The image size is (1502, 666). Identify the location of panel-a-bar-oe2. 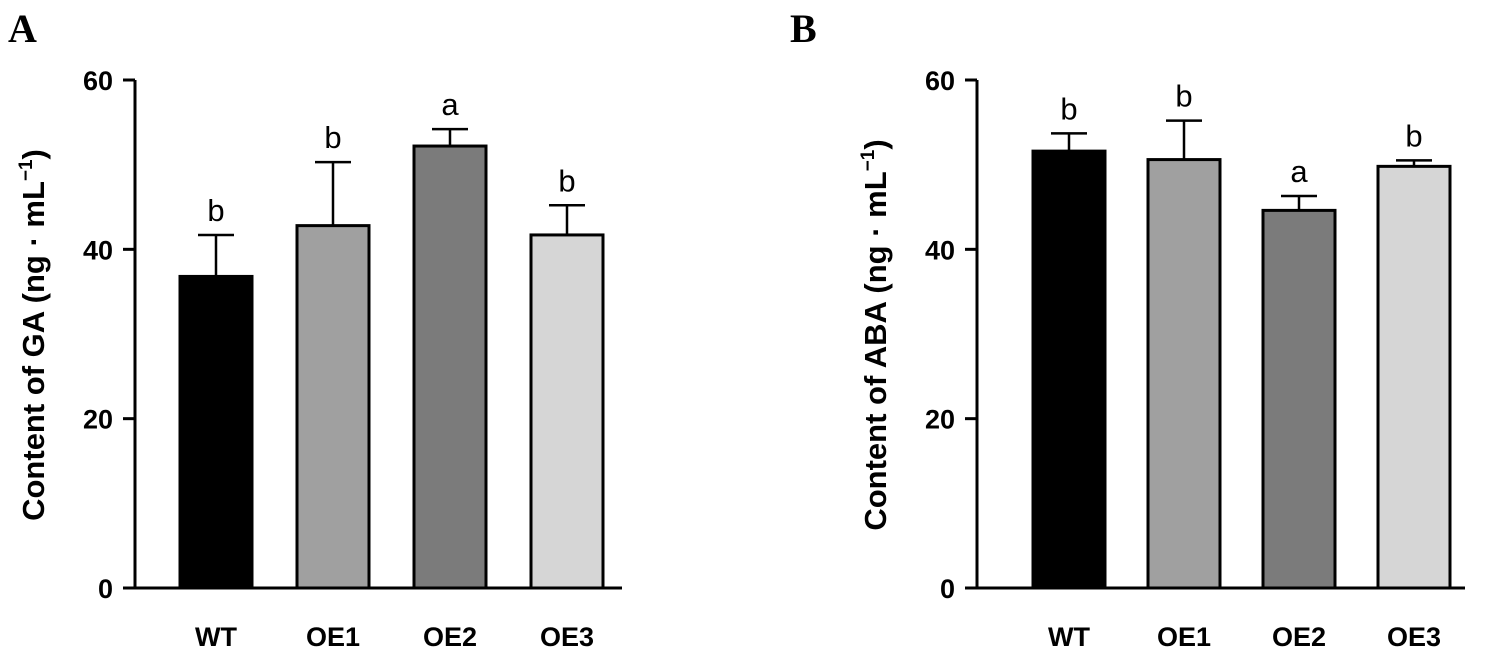
(450, 367).